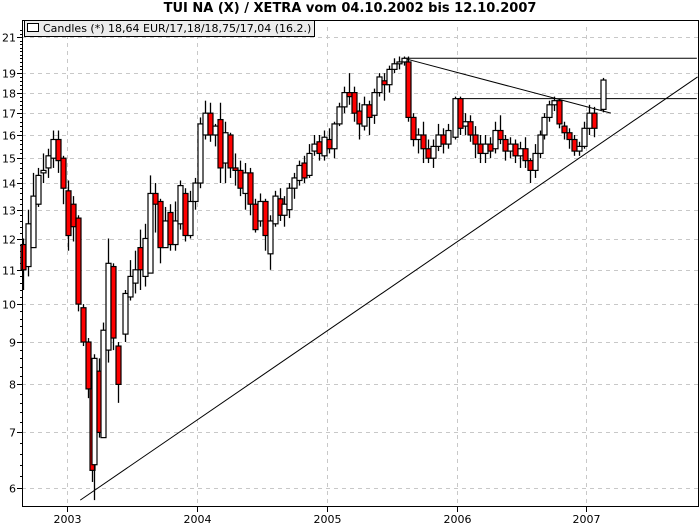 This screenshot has height=525, width=700. Describe the element at coordinates (9, 94) in the screenshot. I see `y-tick-label: 18` at that location.